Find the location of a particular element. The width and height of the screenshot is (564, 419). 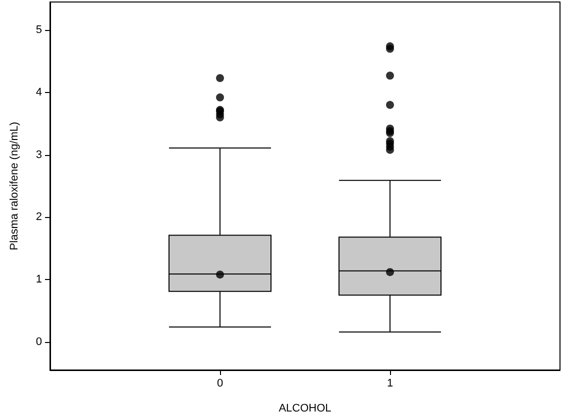

y-tick-label: 3 is located at coordinates (39, 154).